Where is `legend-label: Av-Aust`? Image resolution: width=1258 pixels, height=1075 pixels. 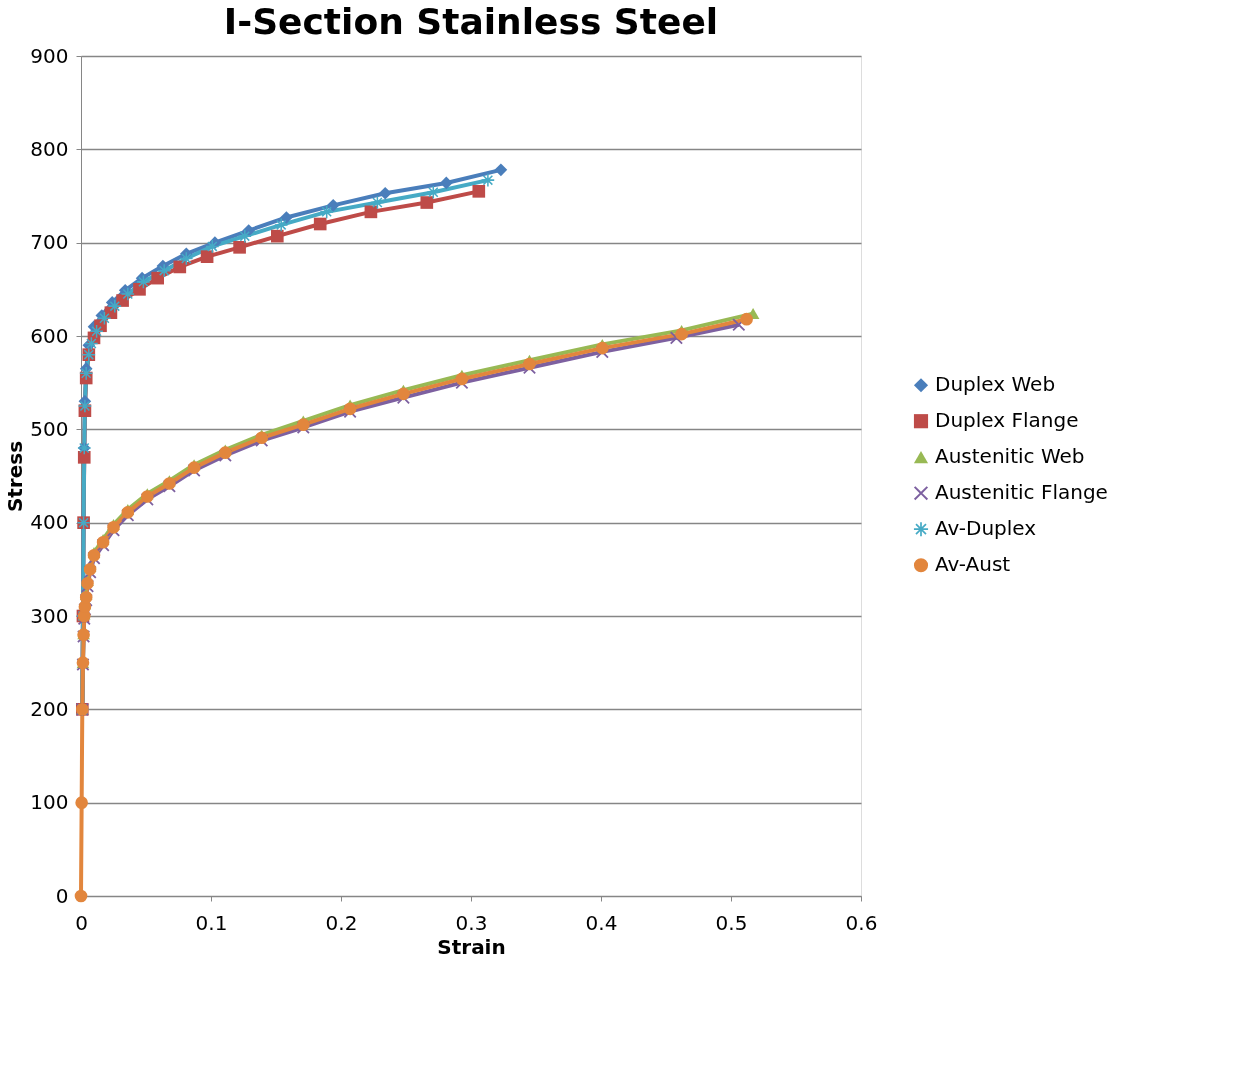 legend-label: Av-Aust is located at coordinates (973, 564).